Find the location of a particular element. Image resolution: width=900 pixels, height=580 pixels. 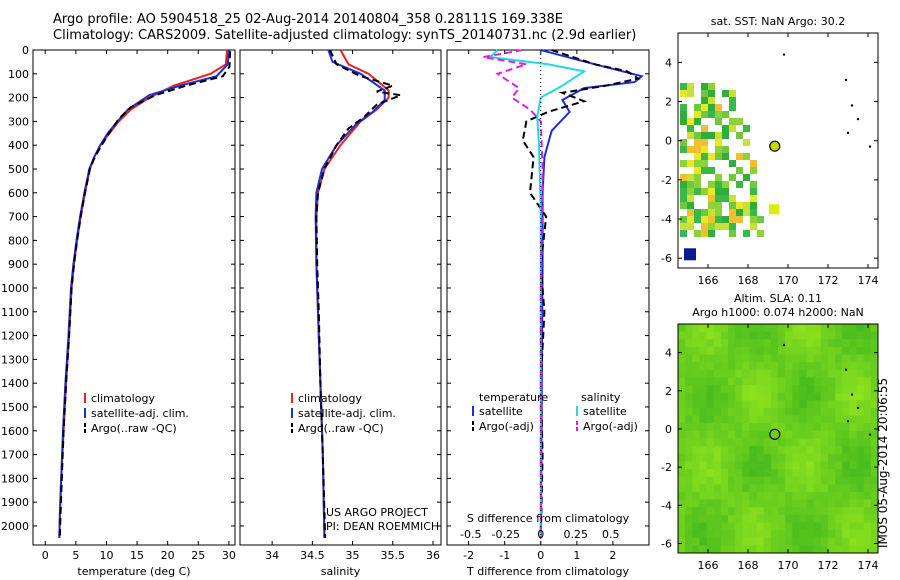

y-tick-label: 700 is located at coordinates (18, 217).